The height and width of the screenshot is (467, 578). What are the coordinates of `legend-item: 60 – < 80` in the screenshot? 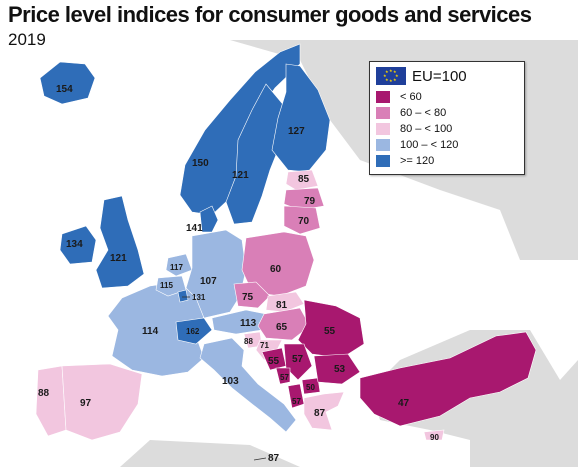 It's located at (447, 113).